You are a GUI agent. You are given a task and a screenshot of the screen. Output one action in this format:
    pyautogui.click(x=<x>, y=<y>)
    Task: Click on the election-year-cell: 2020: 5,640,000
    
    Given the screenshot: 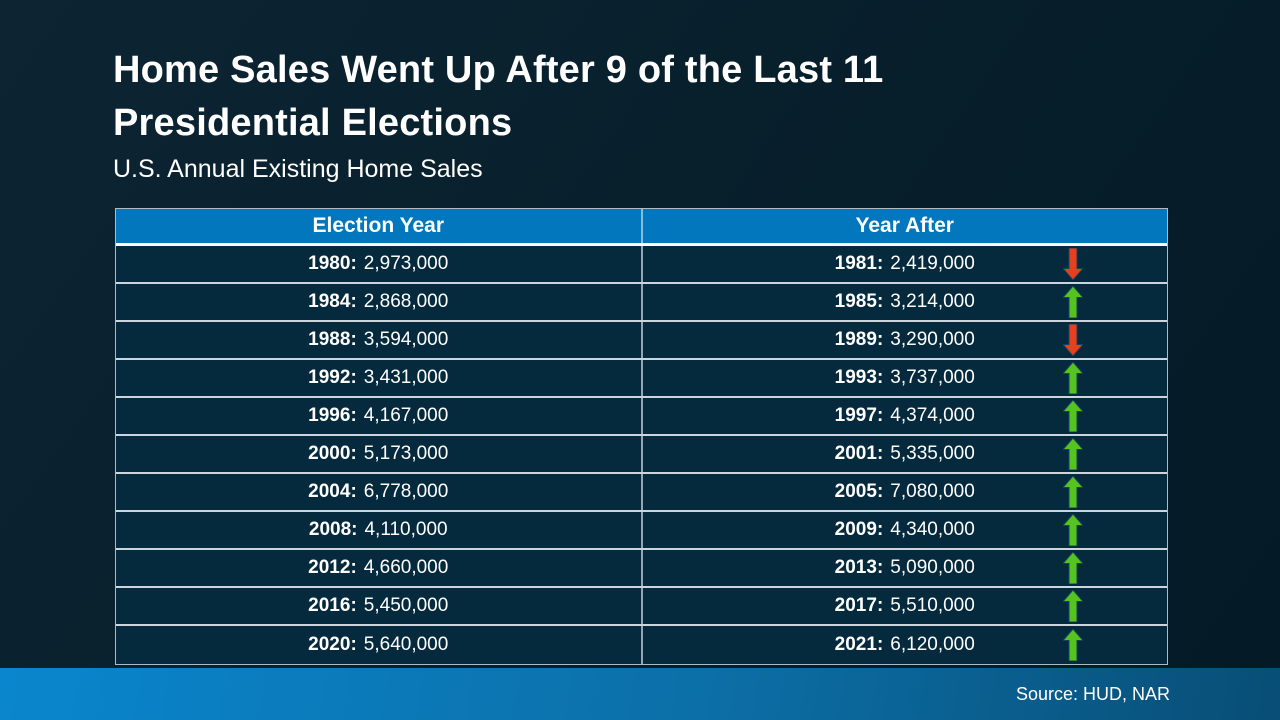 What is the action you would take?
    pyautogui.click(x=379, y=645)
    